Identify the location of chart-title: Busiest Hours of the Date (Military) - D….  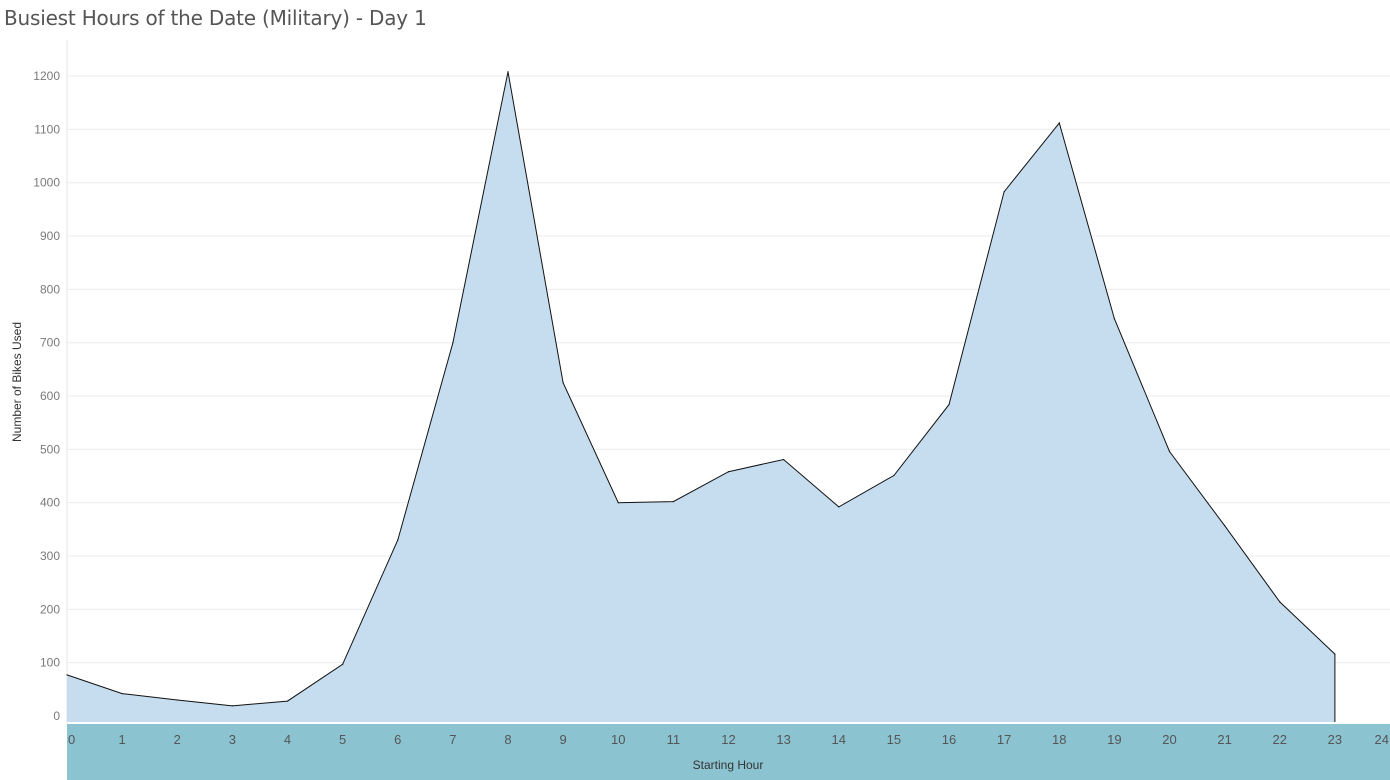
(215, 18).